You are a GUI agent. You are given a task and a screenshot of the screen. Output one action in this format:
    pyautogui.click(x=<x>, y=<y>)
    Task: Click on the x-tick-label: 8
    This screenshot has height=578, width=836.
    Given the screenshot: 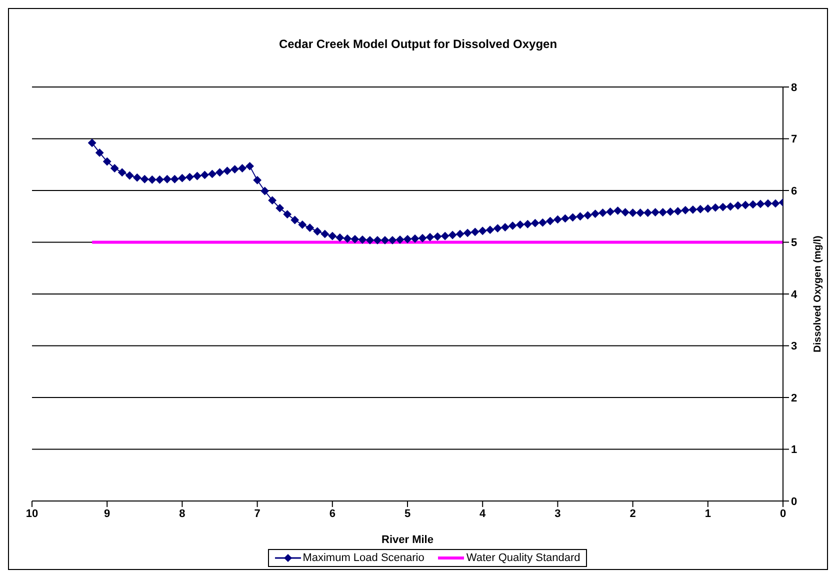 What is the action you would take?
    pyautogui.click(x=182, y=514)
    